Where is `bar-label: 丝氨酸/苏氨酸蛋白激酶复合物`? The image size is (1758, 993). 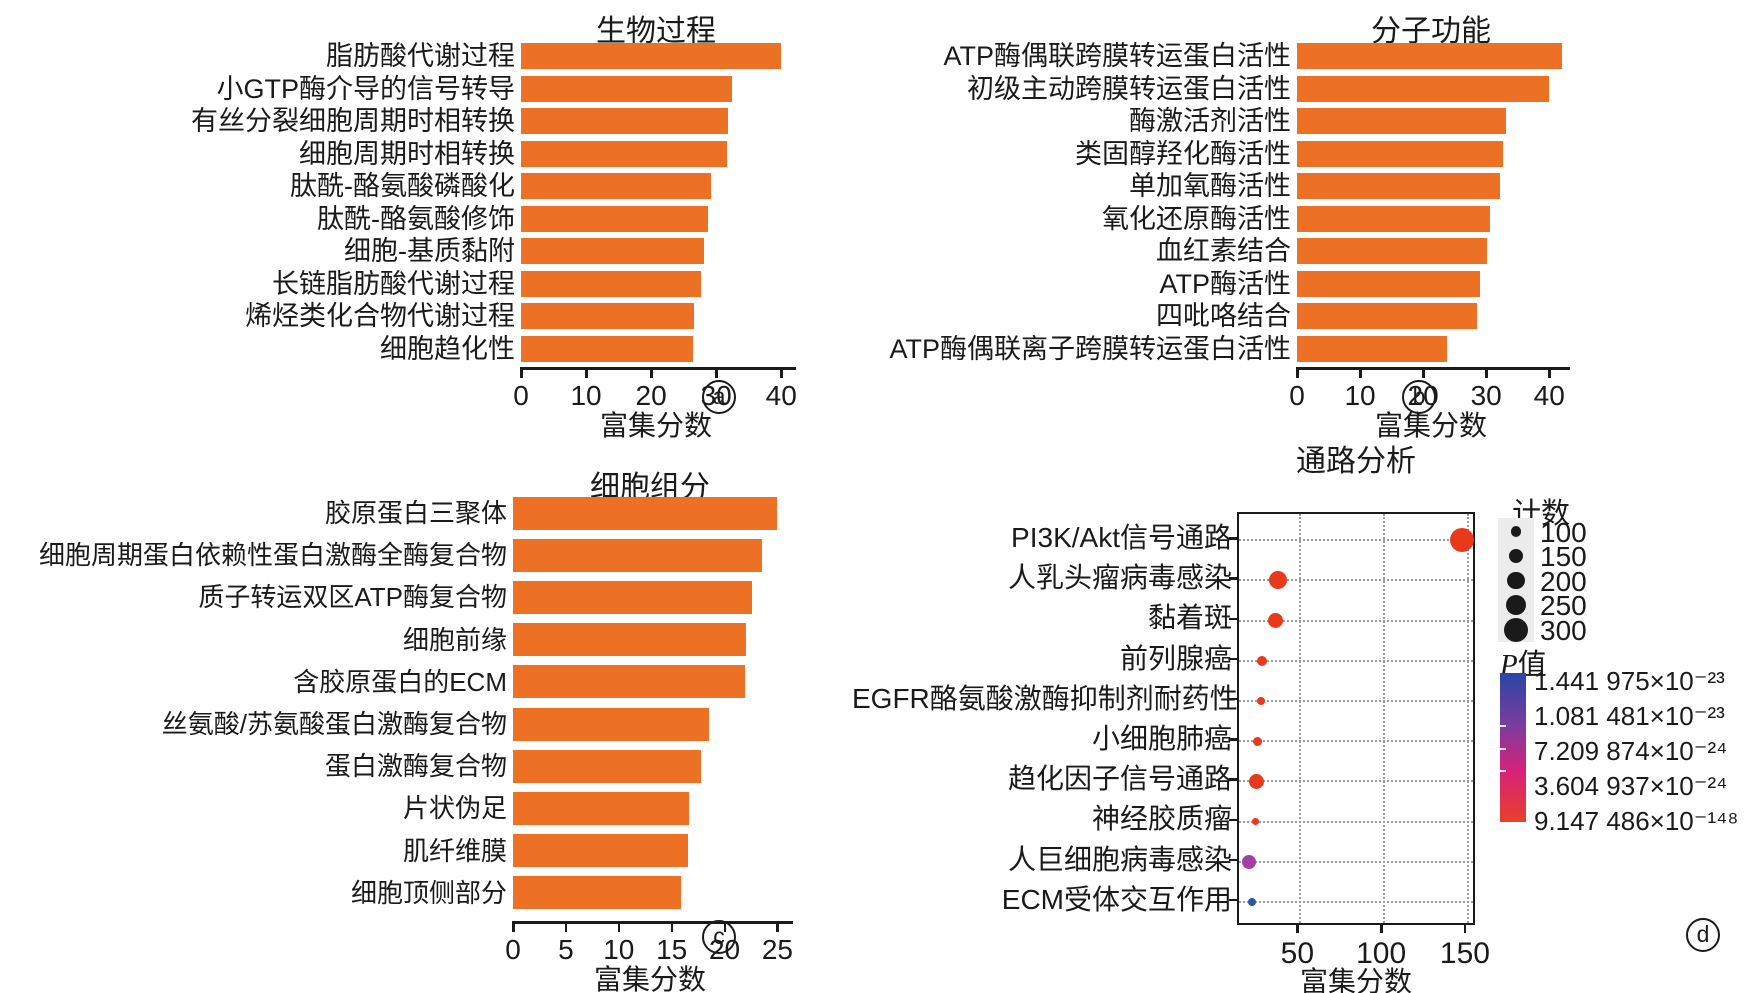
bar-label: 丝氨酸/苏氨酸蛋白激酶复合物 is located at coordinates (334, 724).